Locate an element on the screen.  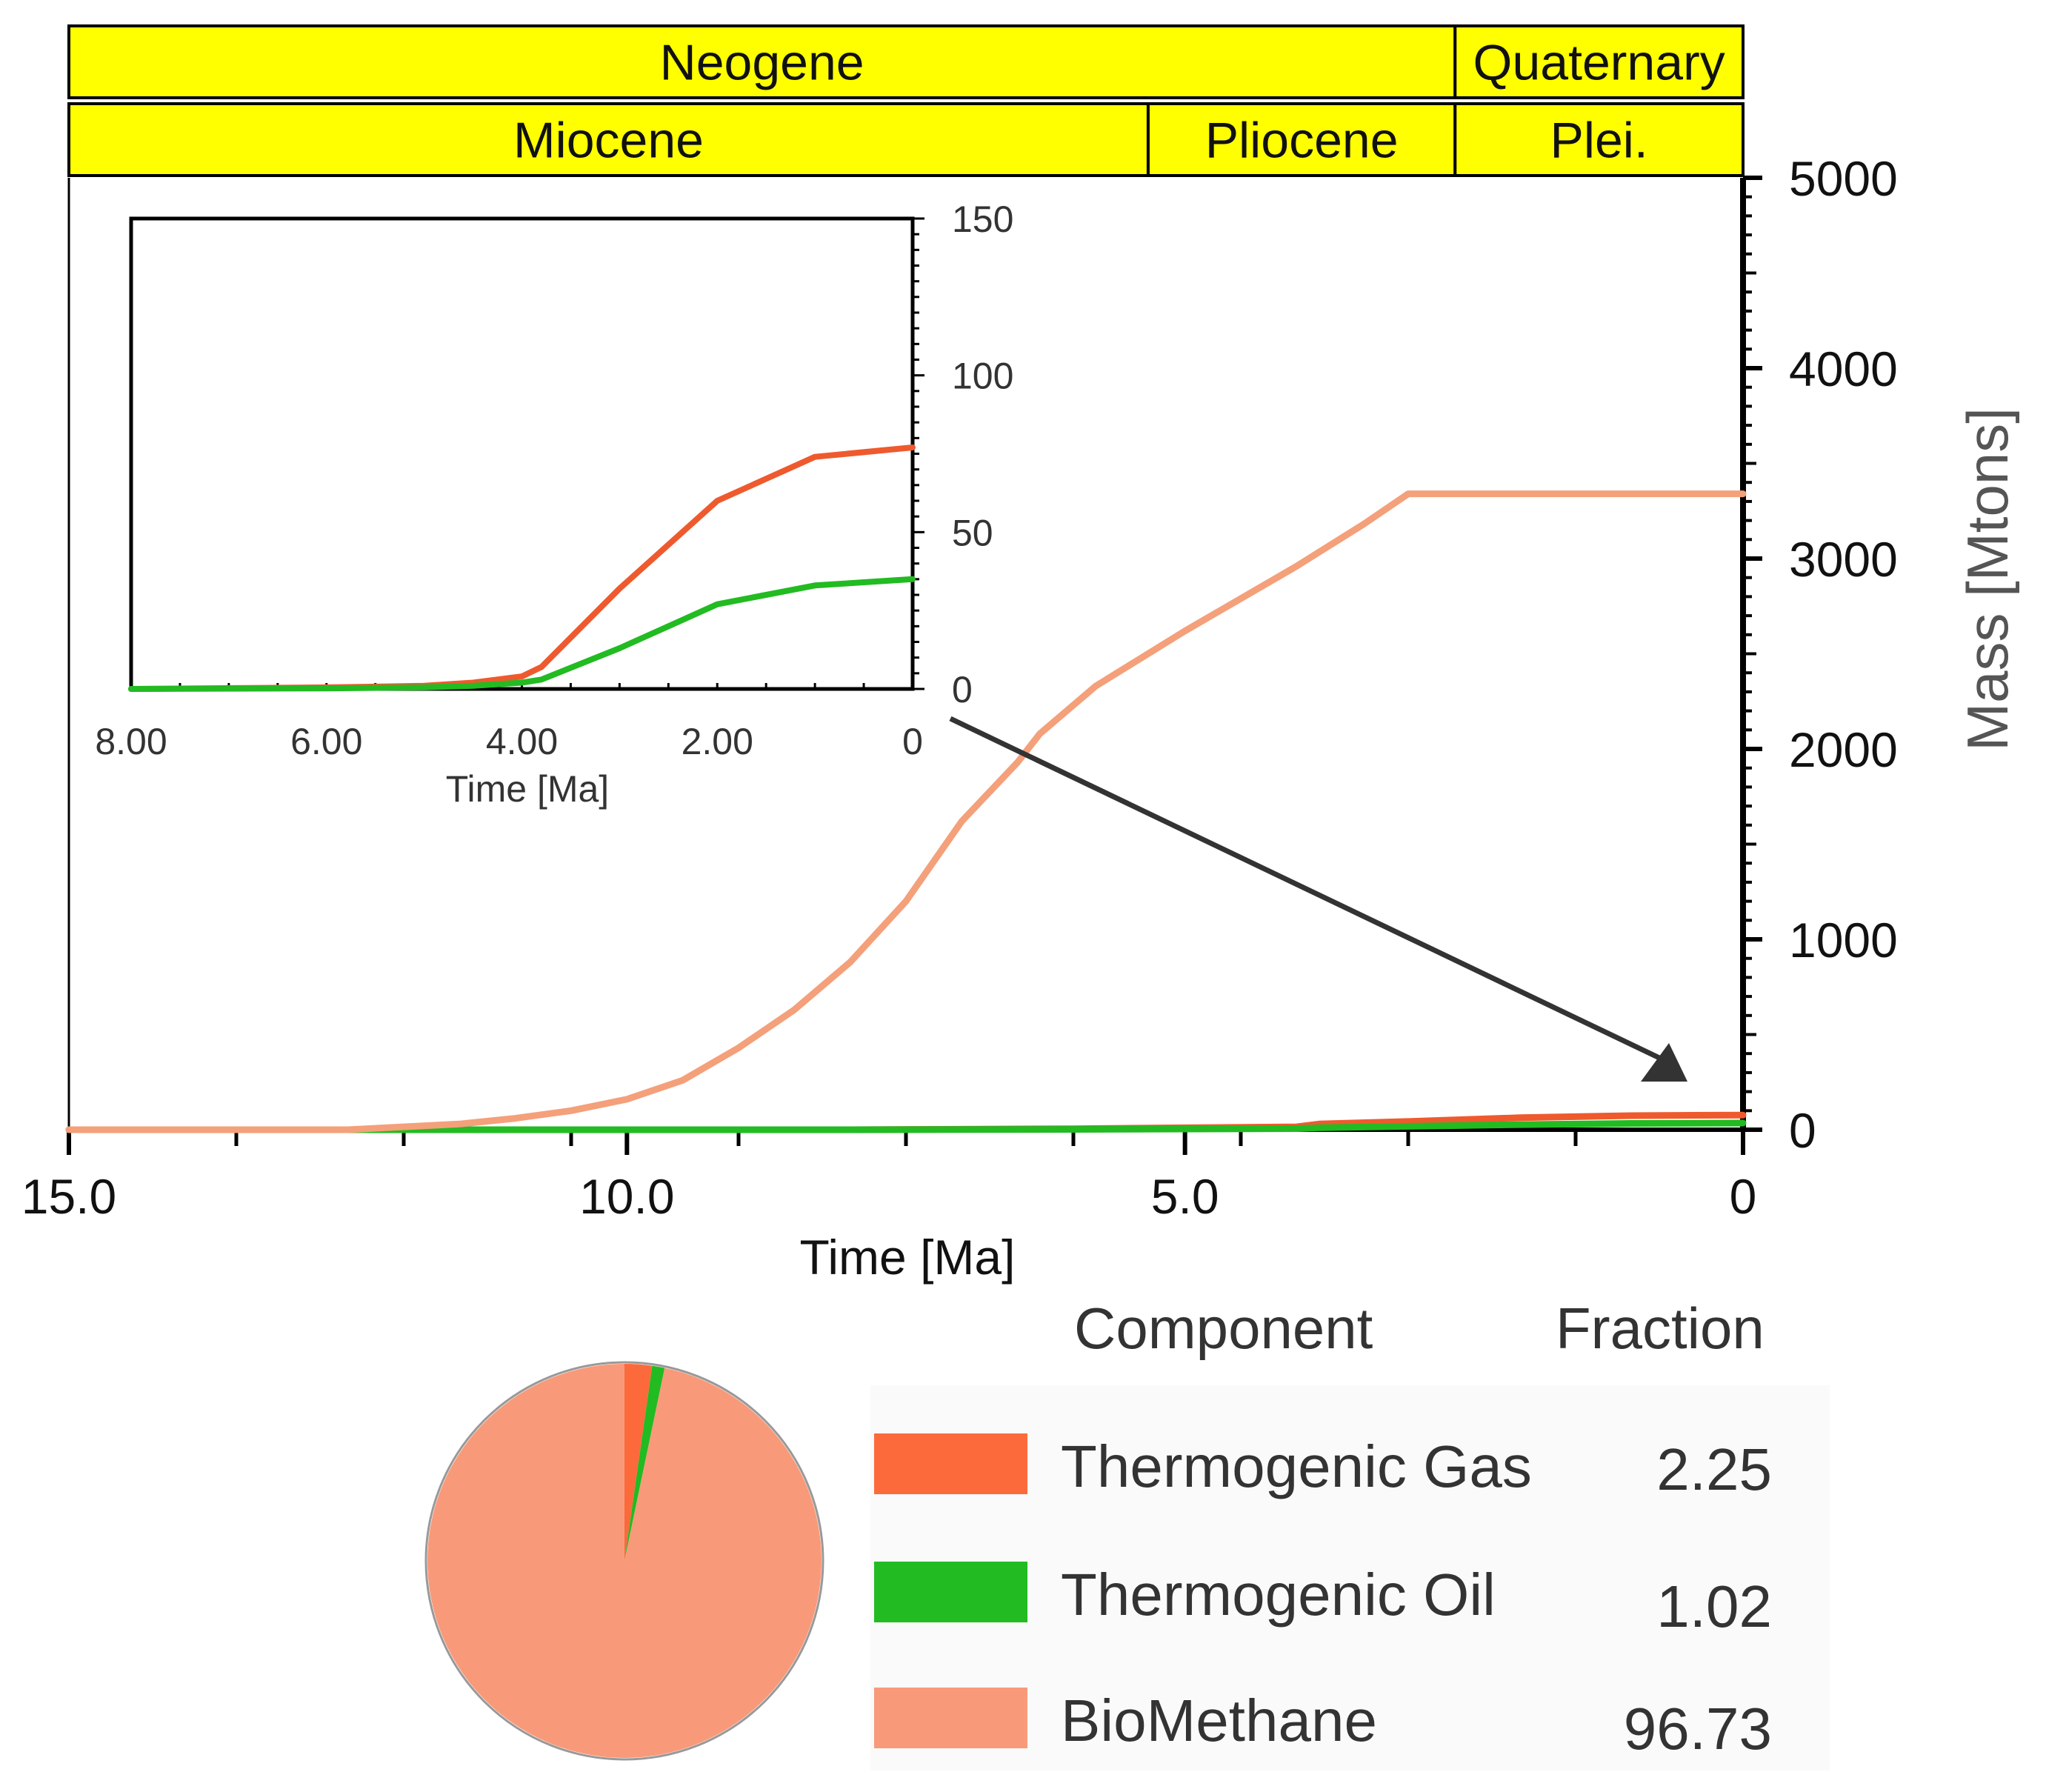
main-x-tick-label: 10.0 is located at coordinates (626, 1196).